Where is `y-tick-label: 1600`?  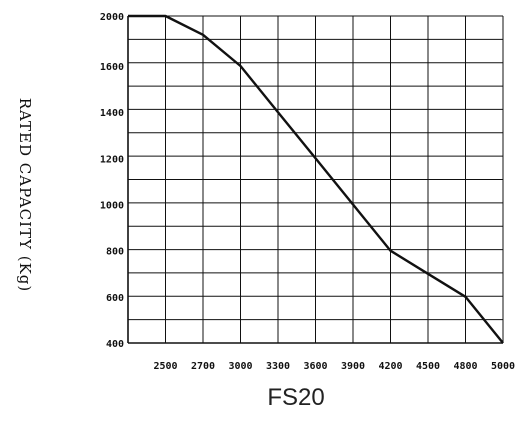
y-tick-label: 1600 is located at coordinates (112, 67).